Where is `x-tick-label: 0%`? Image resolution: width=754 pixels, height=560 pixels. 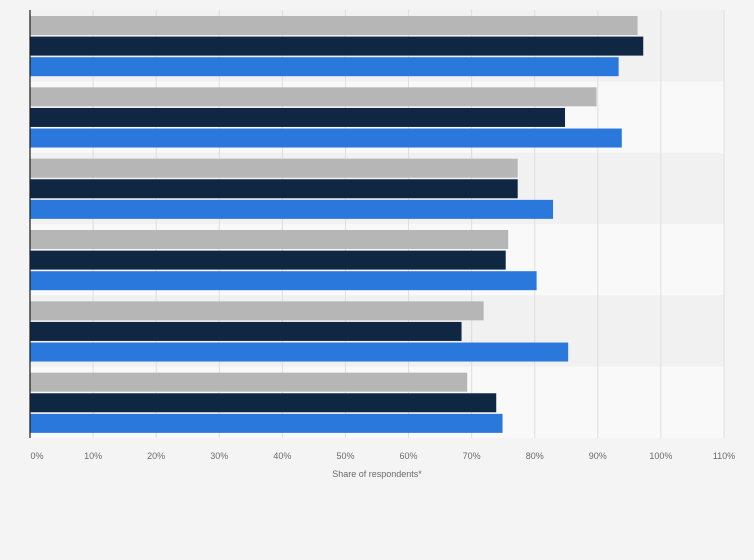
x-tick-label: 0% is located at coordinates (36, 456).